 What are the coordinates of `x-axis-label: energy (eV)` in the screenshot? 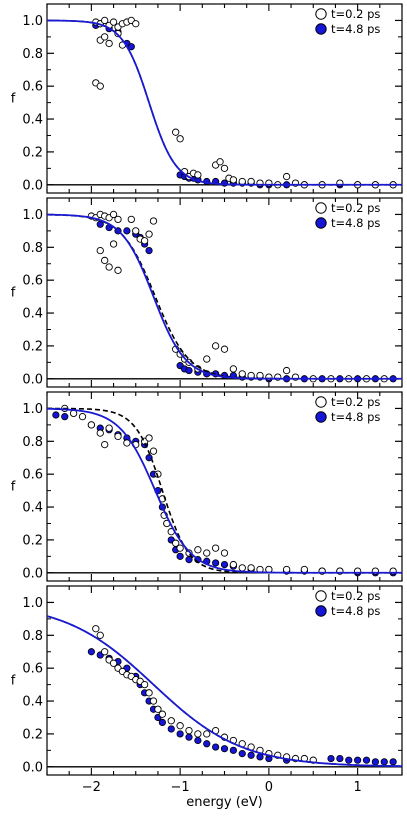 It's located at (224, 802).